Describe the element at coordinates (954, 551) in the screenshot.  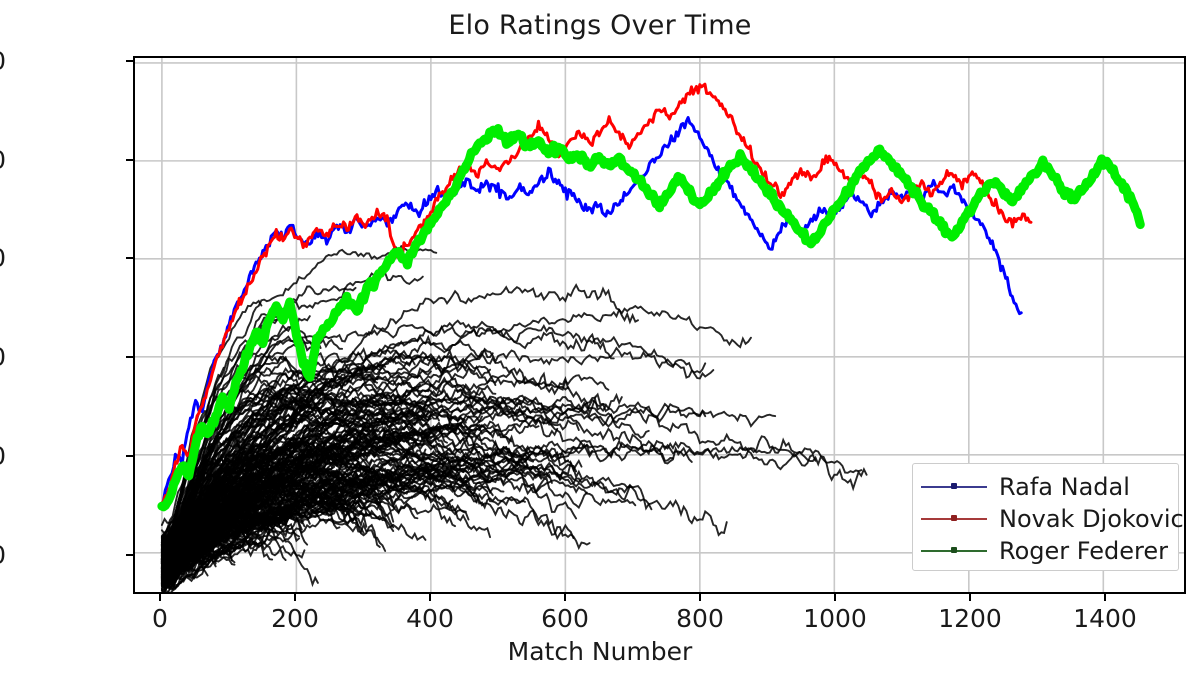
I see `legend-marker-federer` at that location.